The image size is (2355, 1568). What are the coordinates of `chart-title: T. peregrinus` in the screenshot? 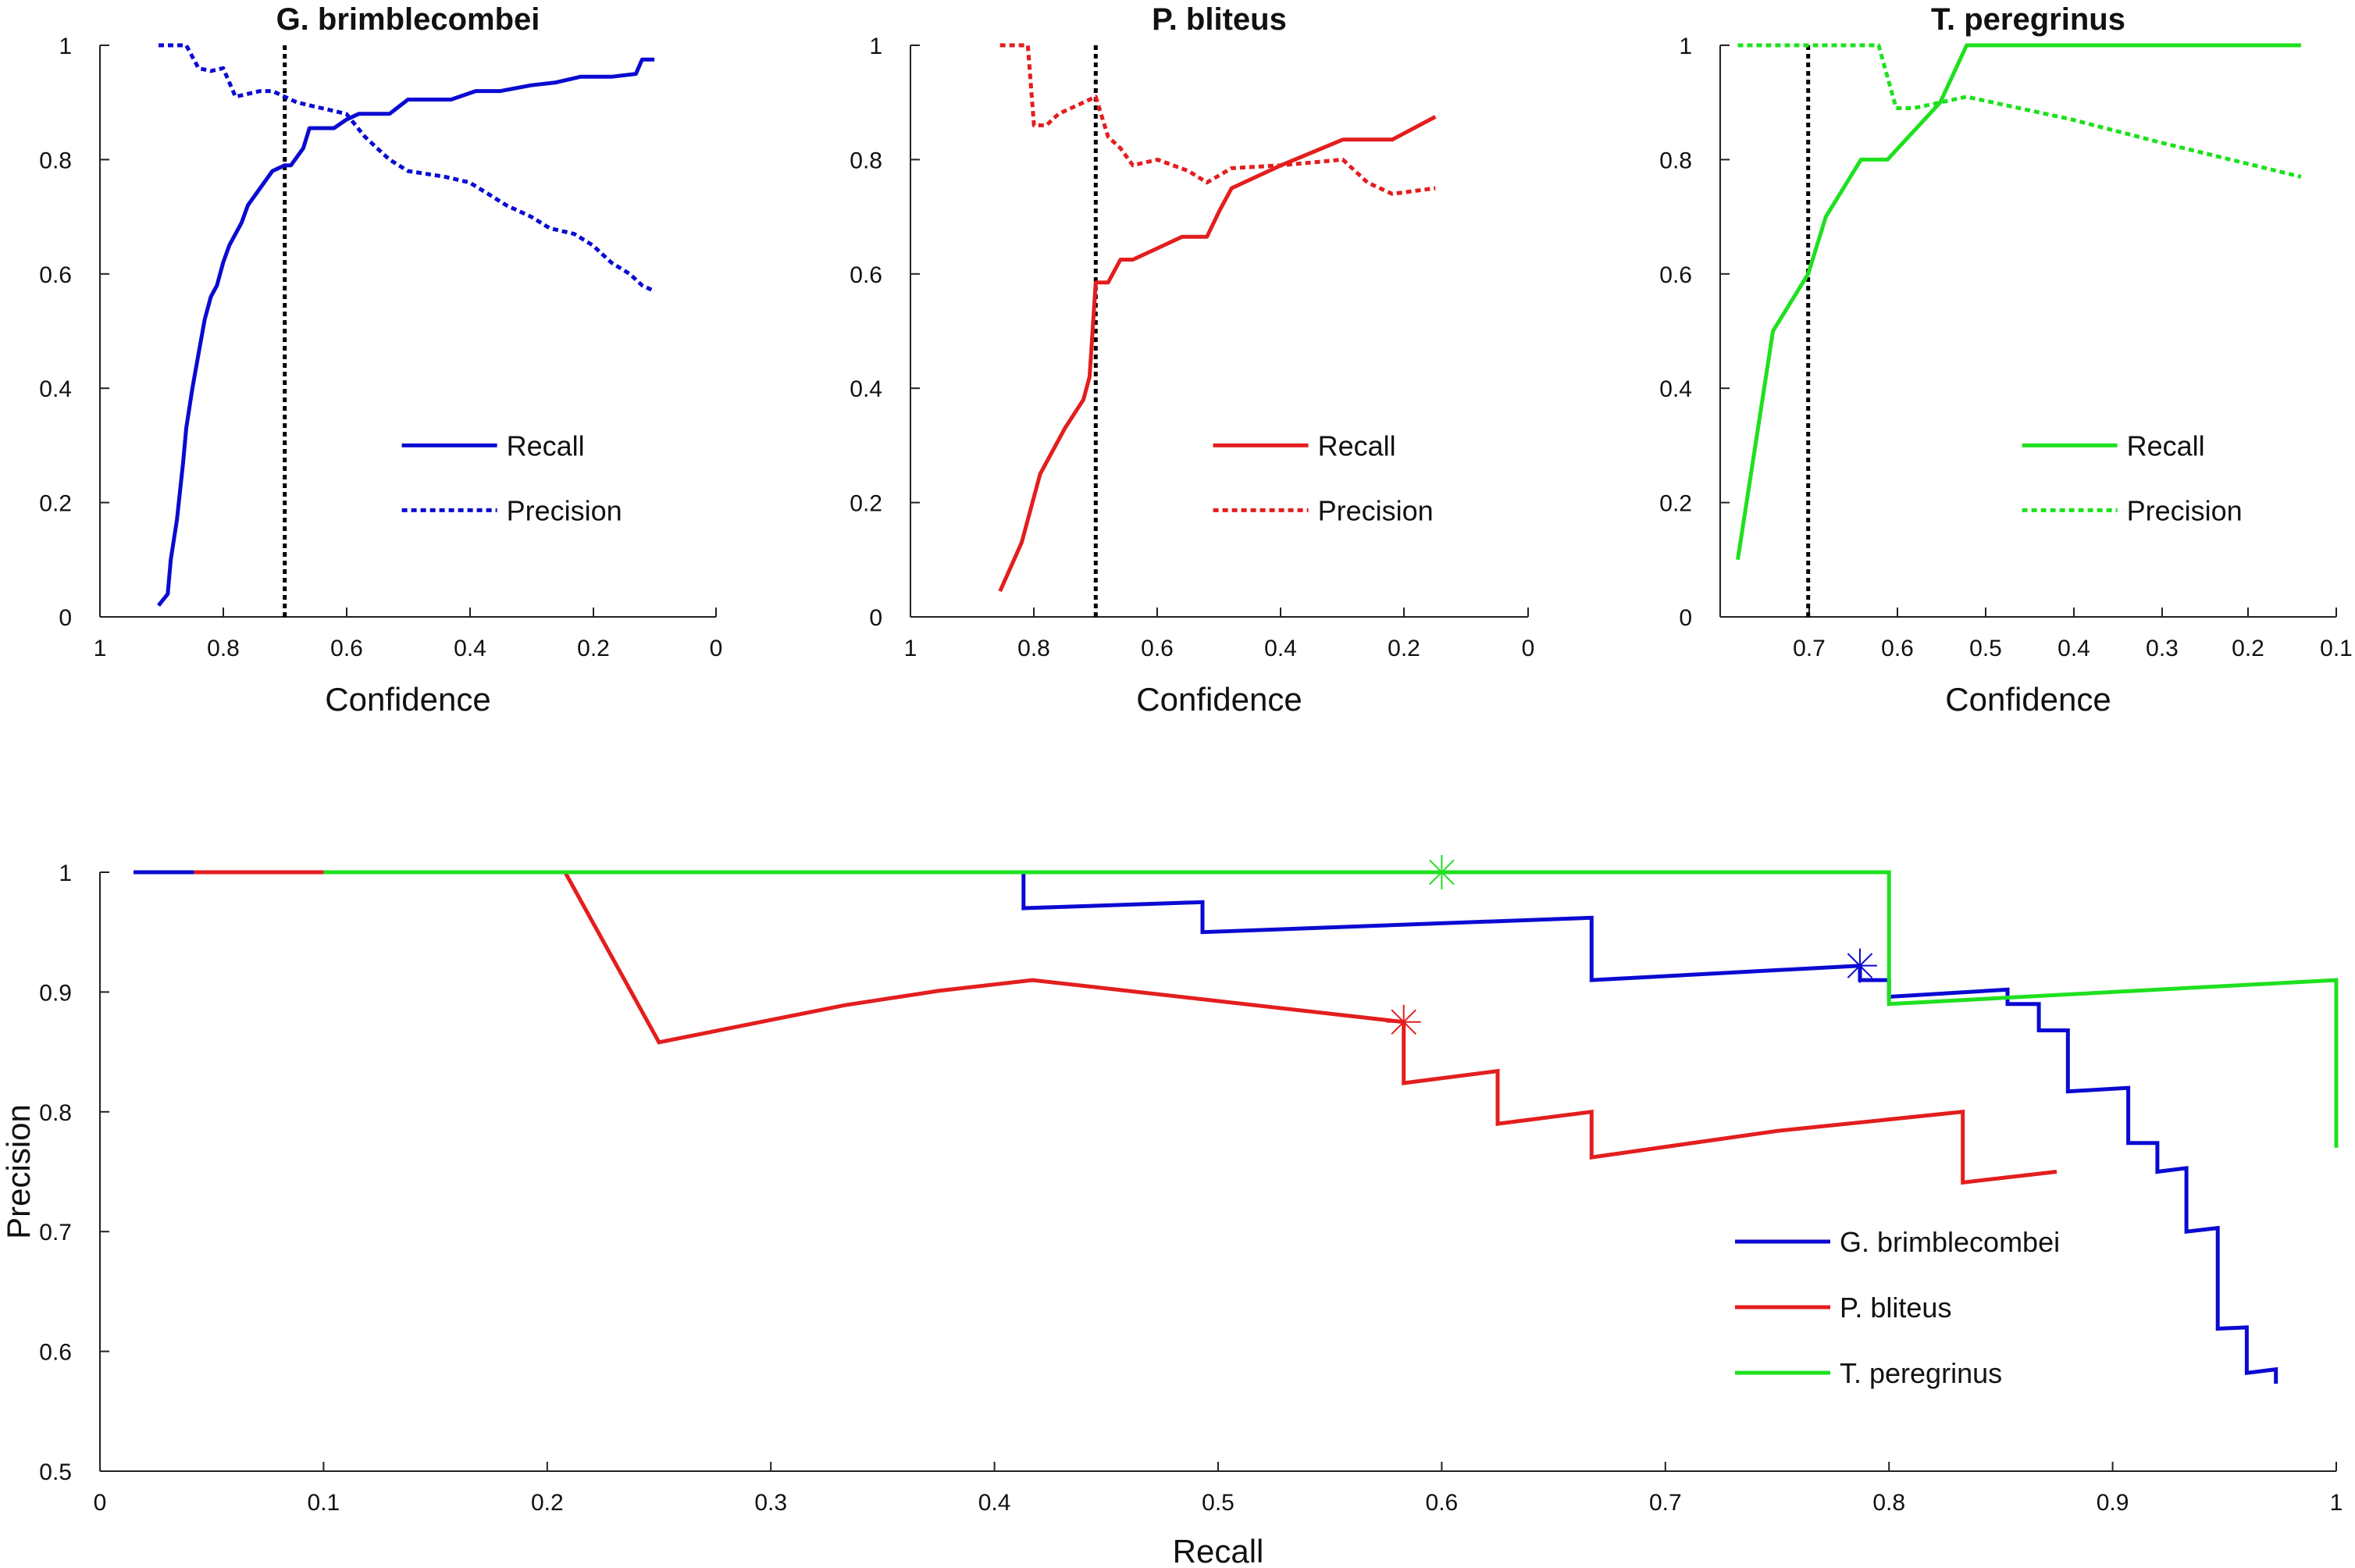 It's located at (2028, 19).